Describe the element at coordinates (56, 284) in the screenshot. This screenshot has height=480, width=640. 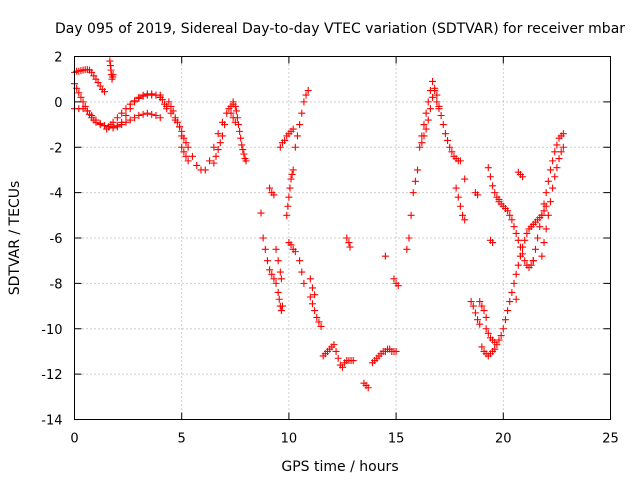
I see `y-tick-label: -8` at that location.